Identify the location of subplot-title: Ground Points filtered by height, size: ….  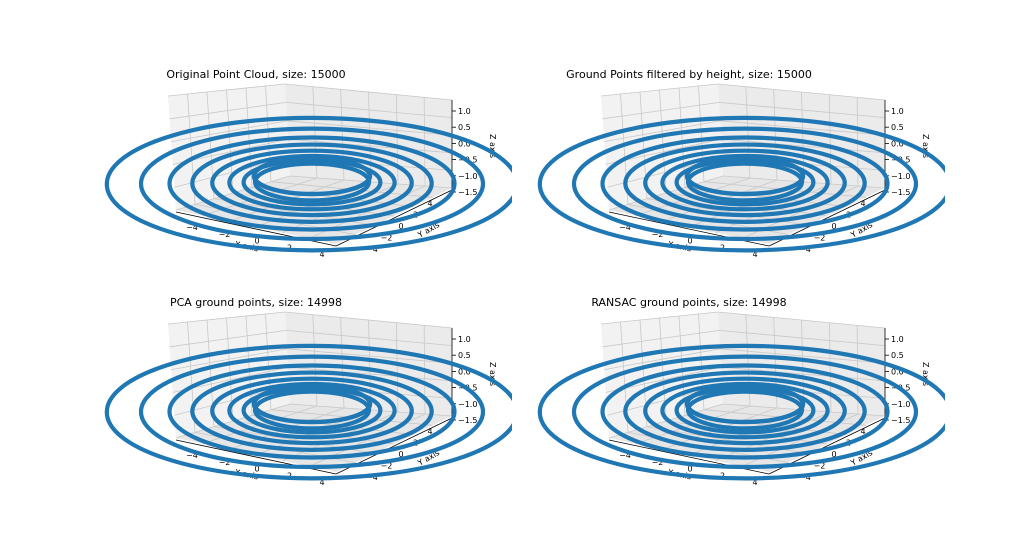
(689, 74).